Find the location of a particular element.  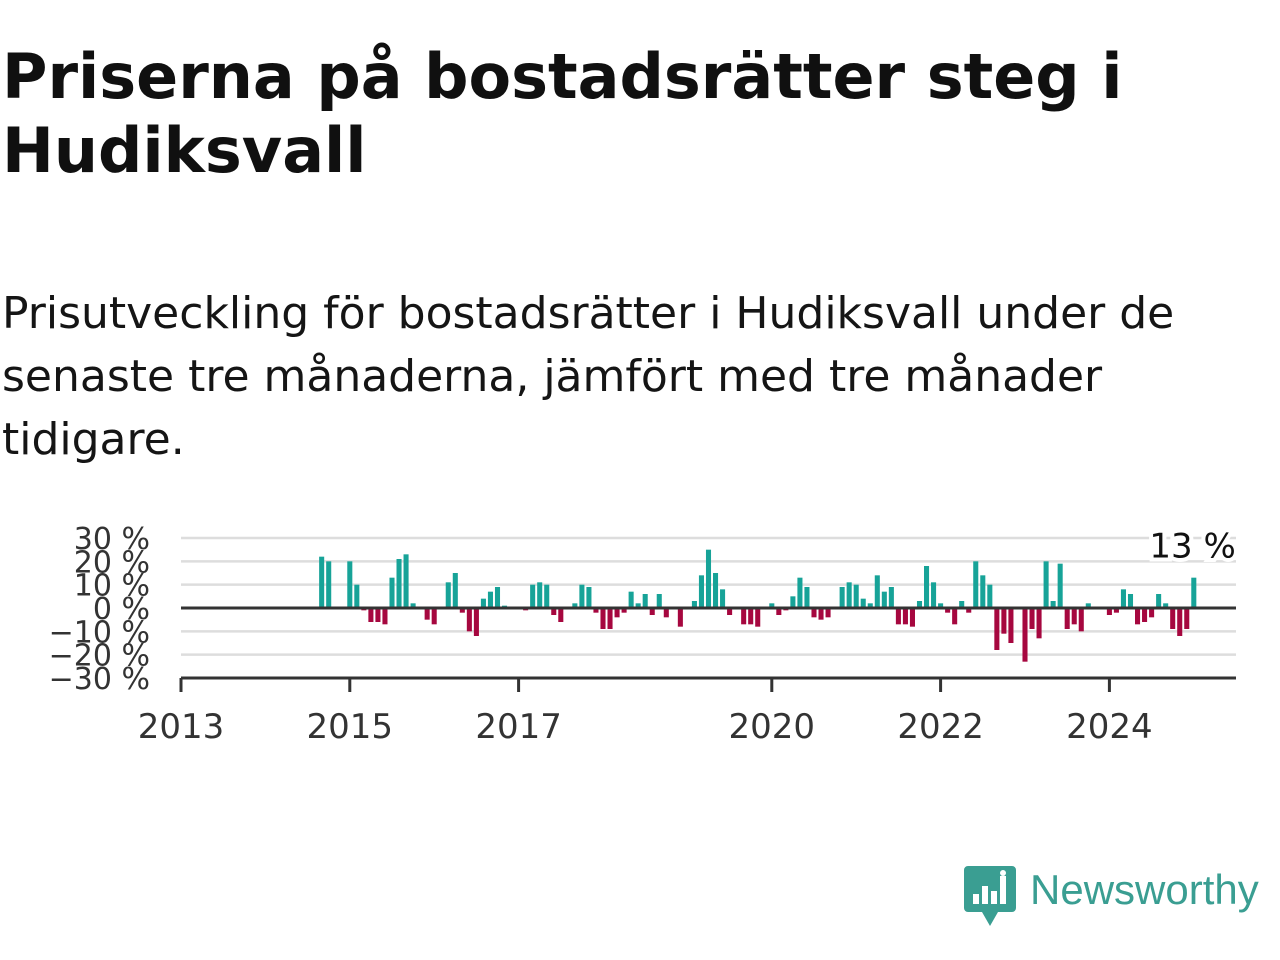

x-tick-label: 2024 is located at coordinates (1109, 727).